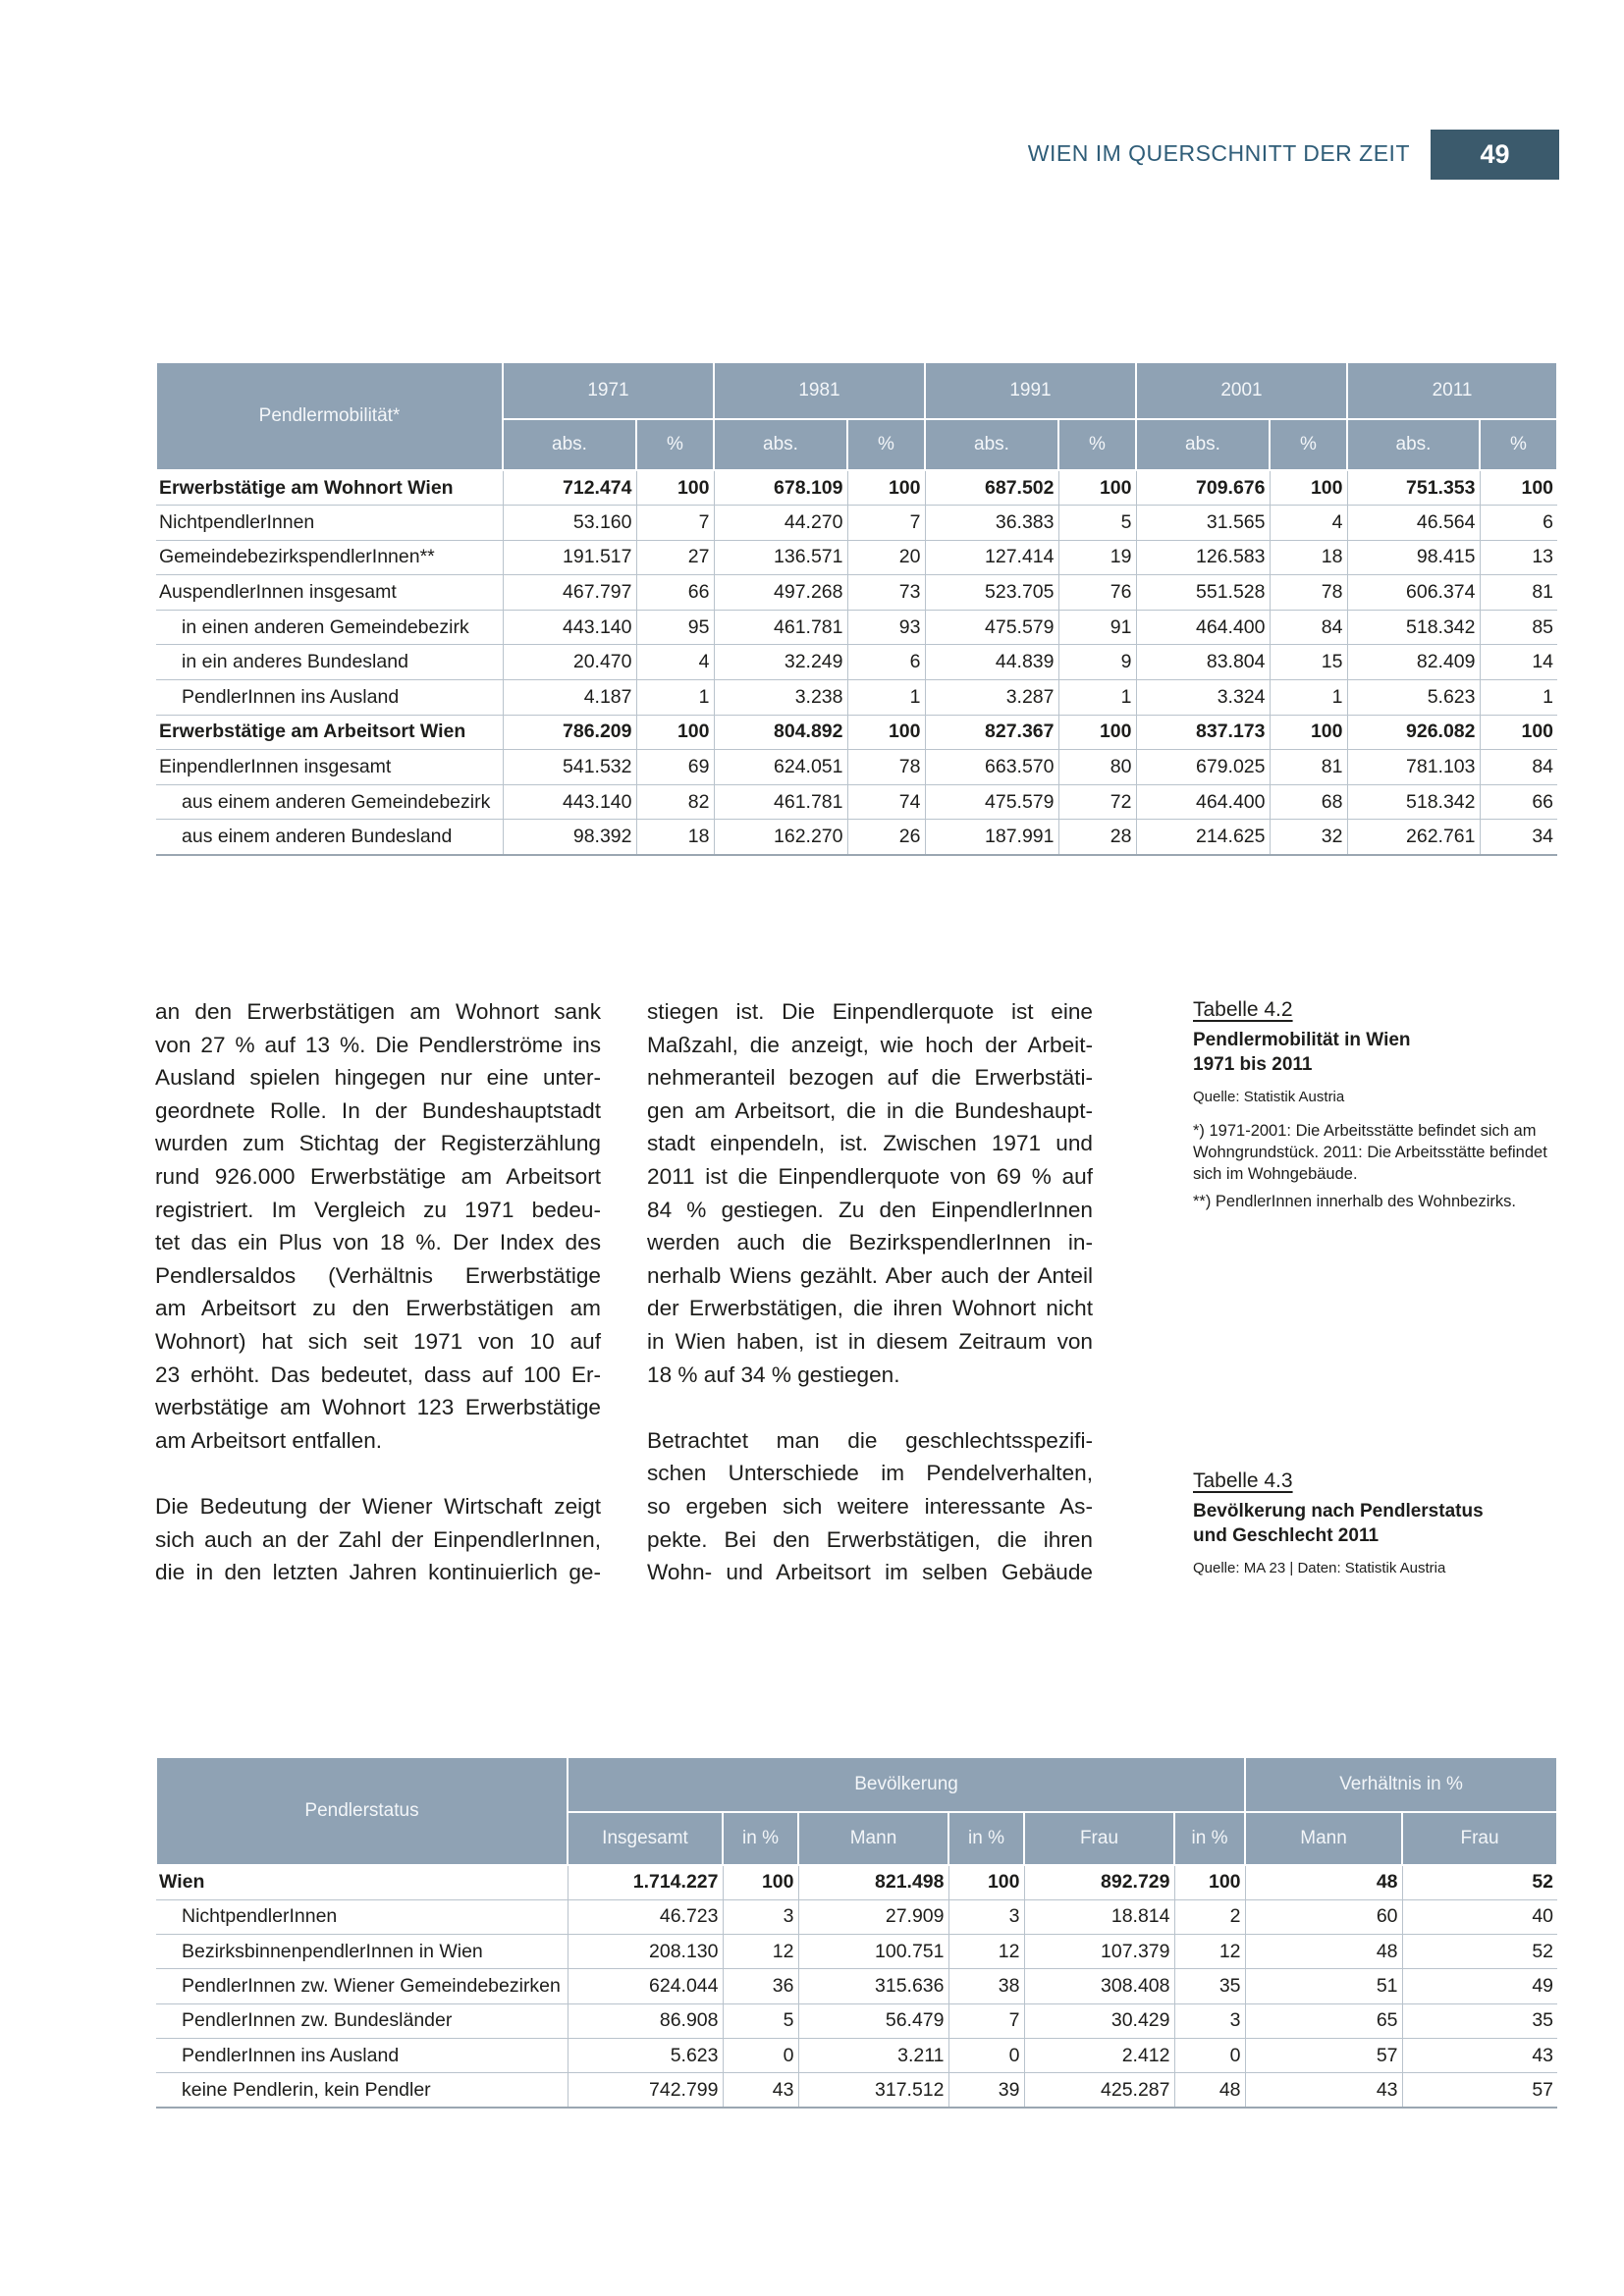 The width and height of the screenshot is (1624, 2296). What do you see at coordinates (1413, 662) in the screenshot?
I see `cell: 82.409` at bounding box center [1413, 662].